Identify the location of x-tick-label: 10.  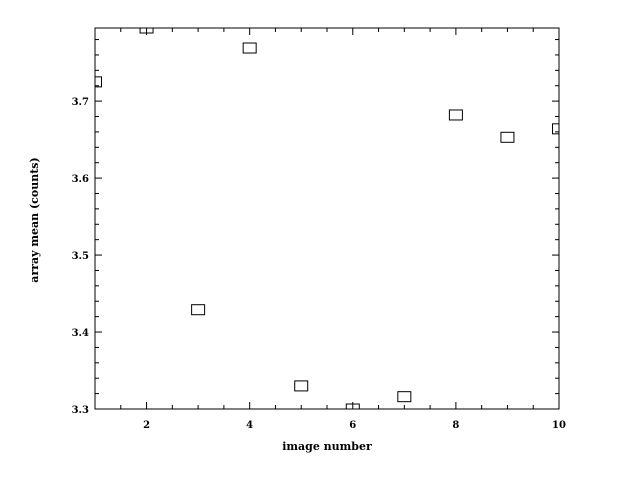
(559, 425).